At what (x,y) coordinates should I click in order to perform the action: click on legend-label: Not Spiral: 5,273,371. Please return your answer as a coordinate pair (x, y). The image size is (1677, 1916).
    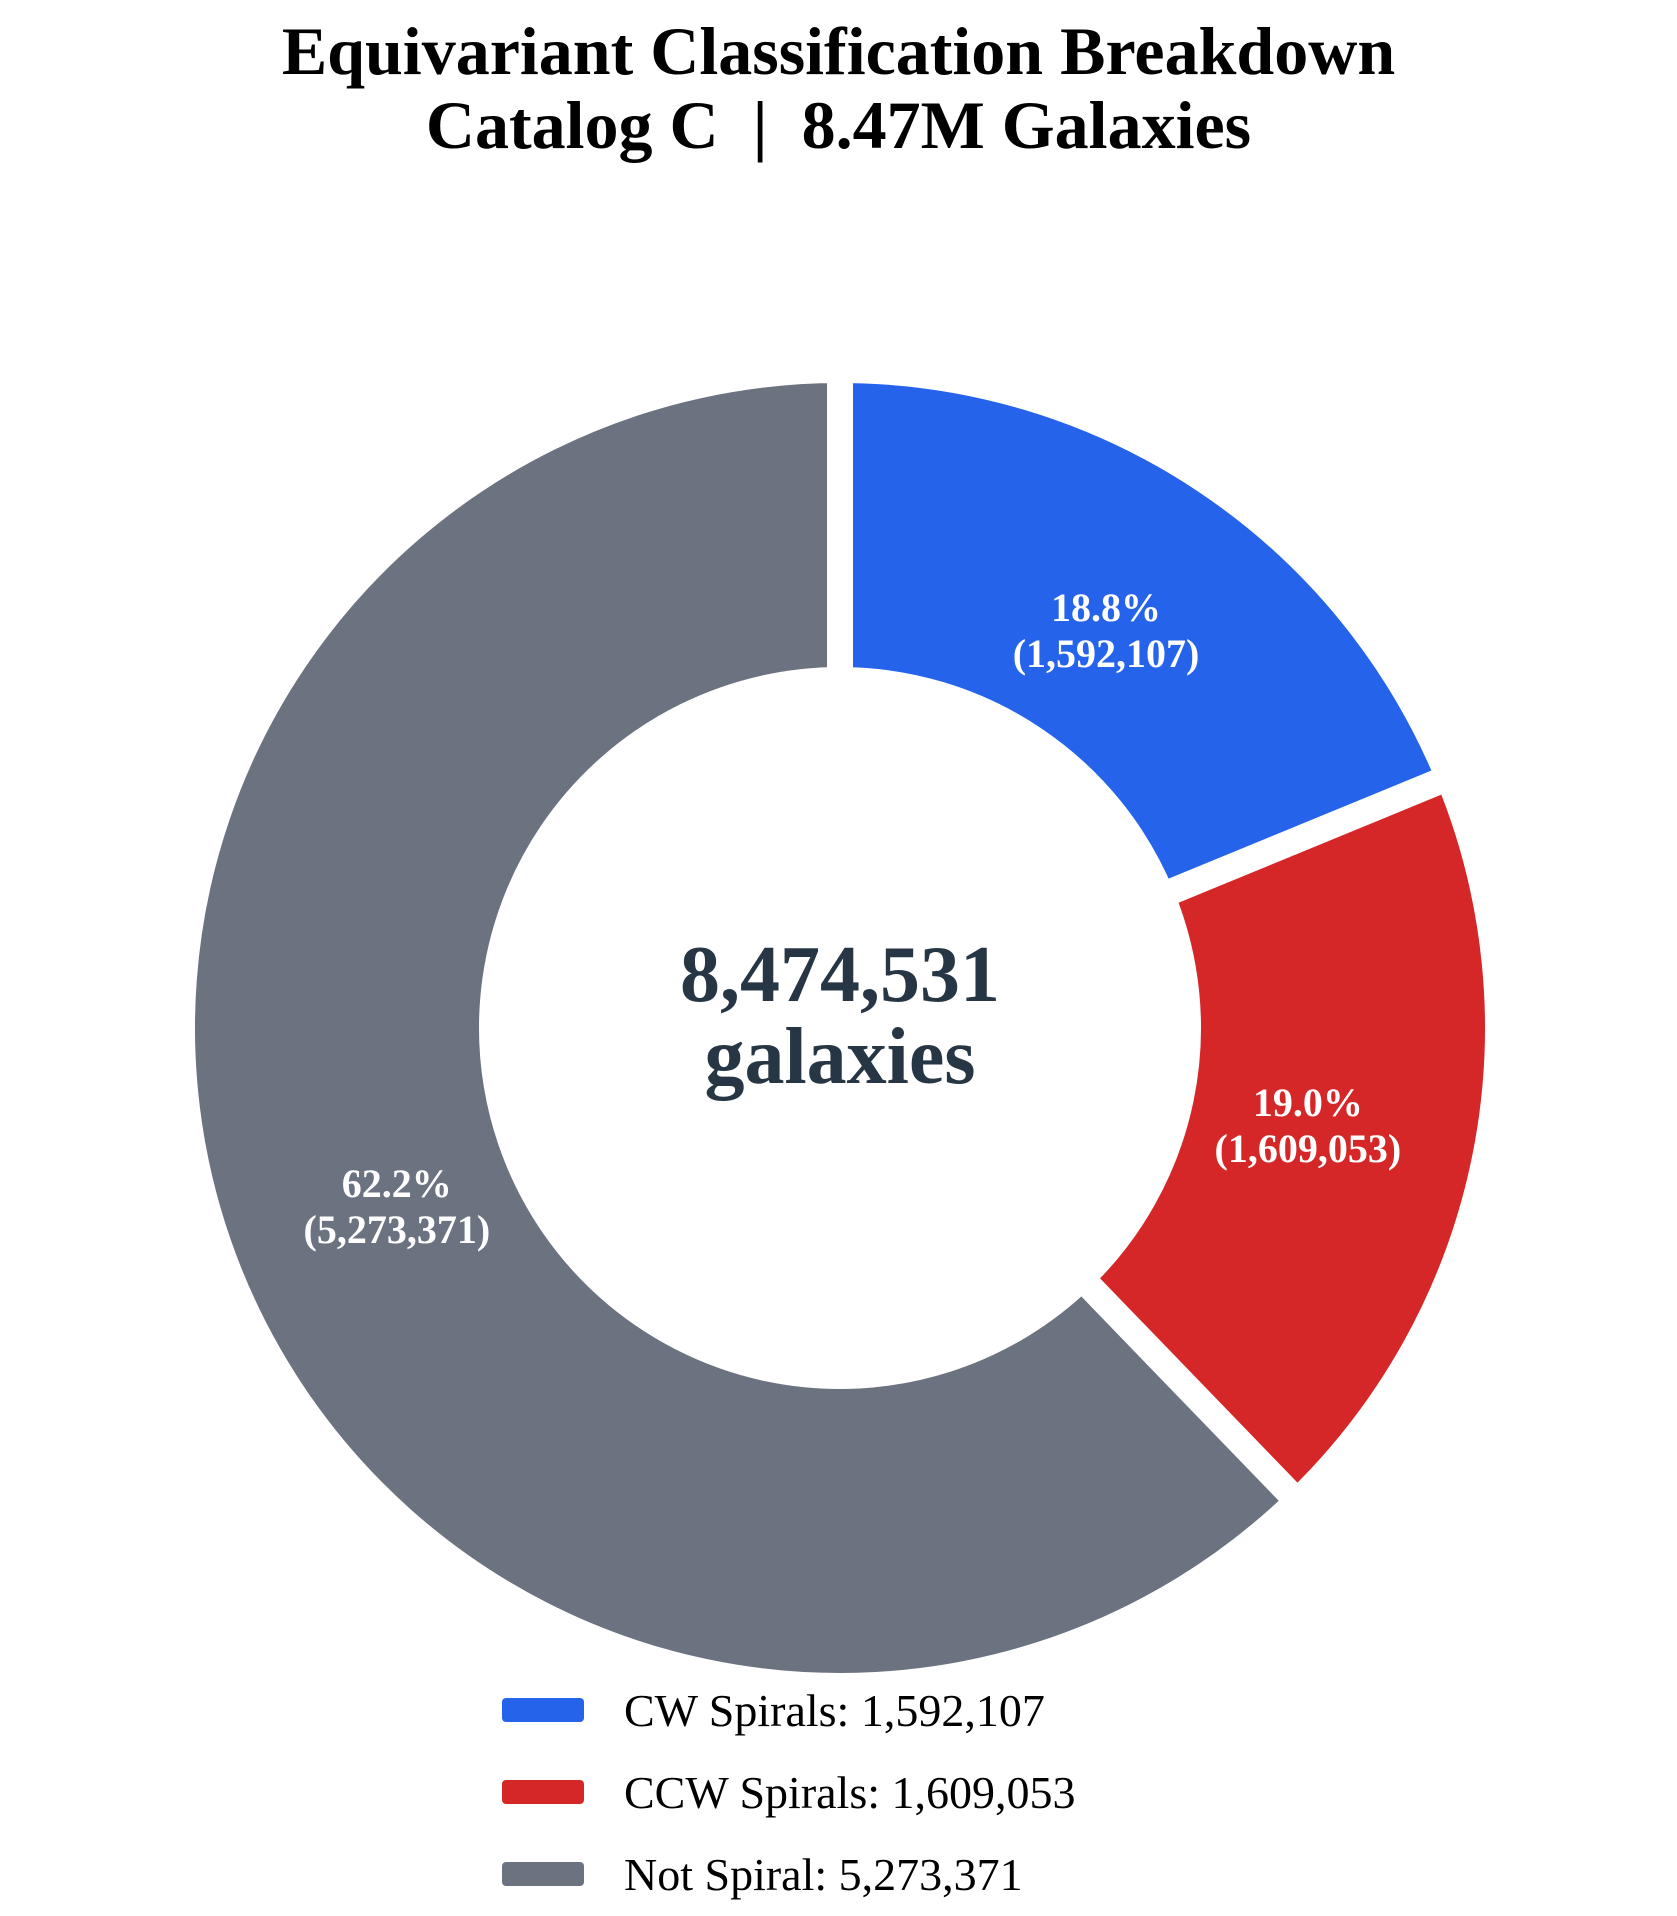
    Looking at the image, I should click on (823, 1874).